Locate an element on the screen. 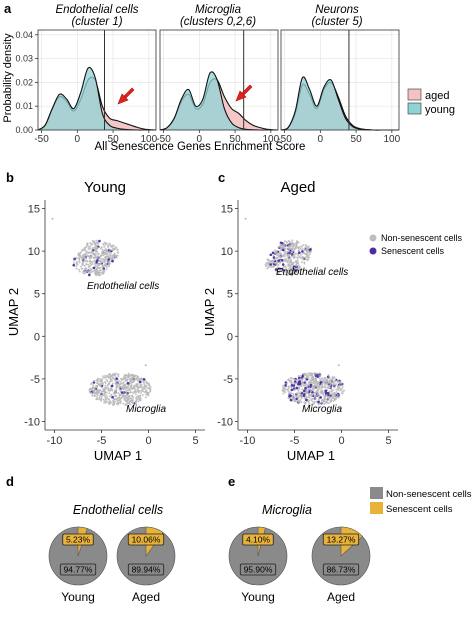 Image resolution: width=474 pixels, height=622 pixels. pie-group-label: Aged is located at coordinates (341, 597).